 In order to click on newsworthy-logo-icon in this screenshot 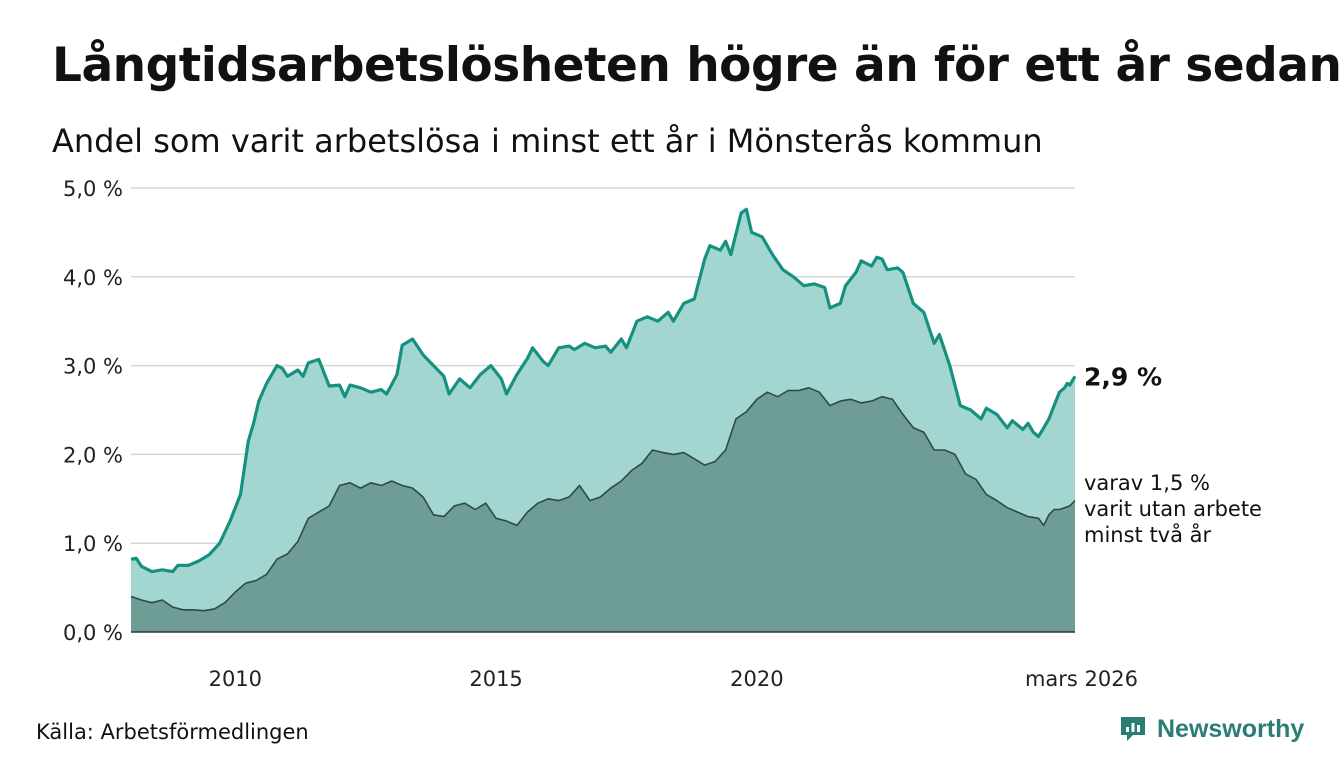, I will do `click(1133, 729)`.